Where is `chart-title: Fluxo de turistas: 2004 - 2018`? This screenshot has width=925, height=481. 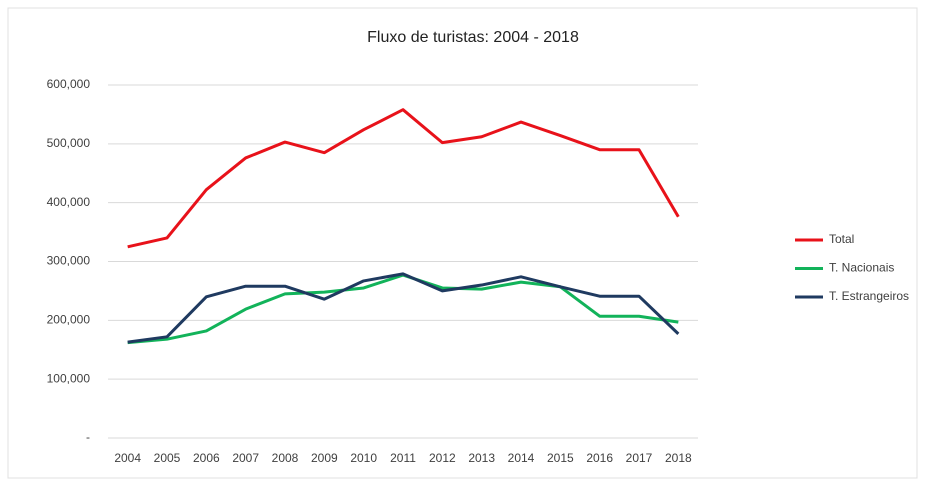
chart-title: Fluxo de turistas: 2004 - 2018 is located at coordinates (473, 37).